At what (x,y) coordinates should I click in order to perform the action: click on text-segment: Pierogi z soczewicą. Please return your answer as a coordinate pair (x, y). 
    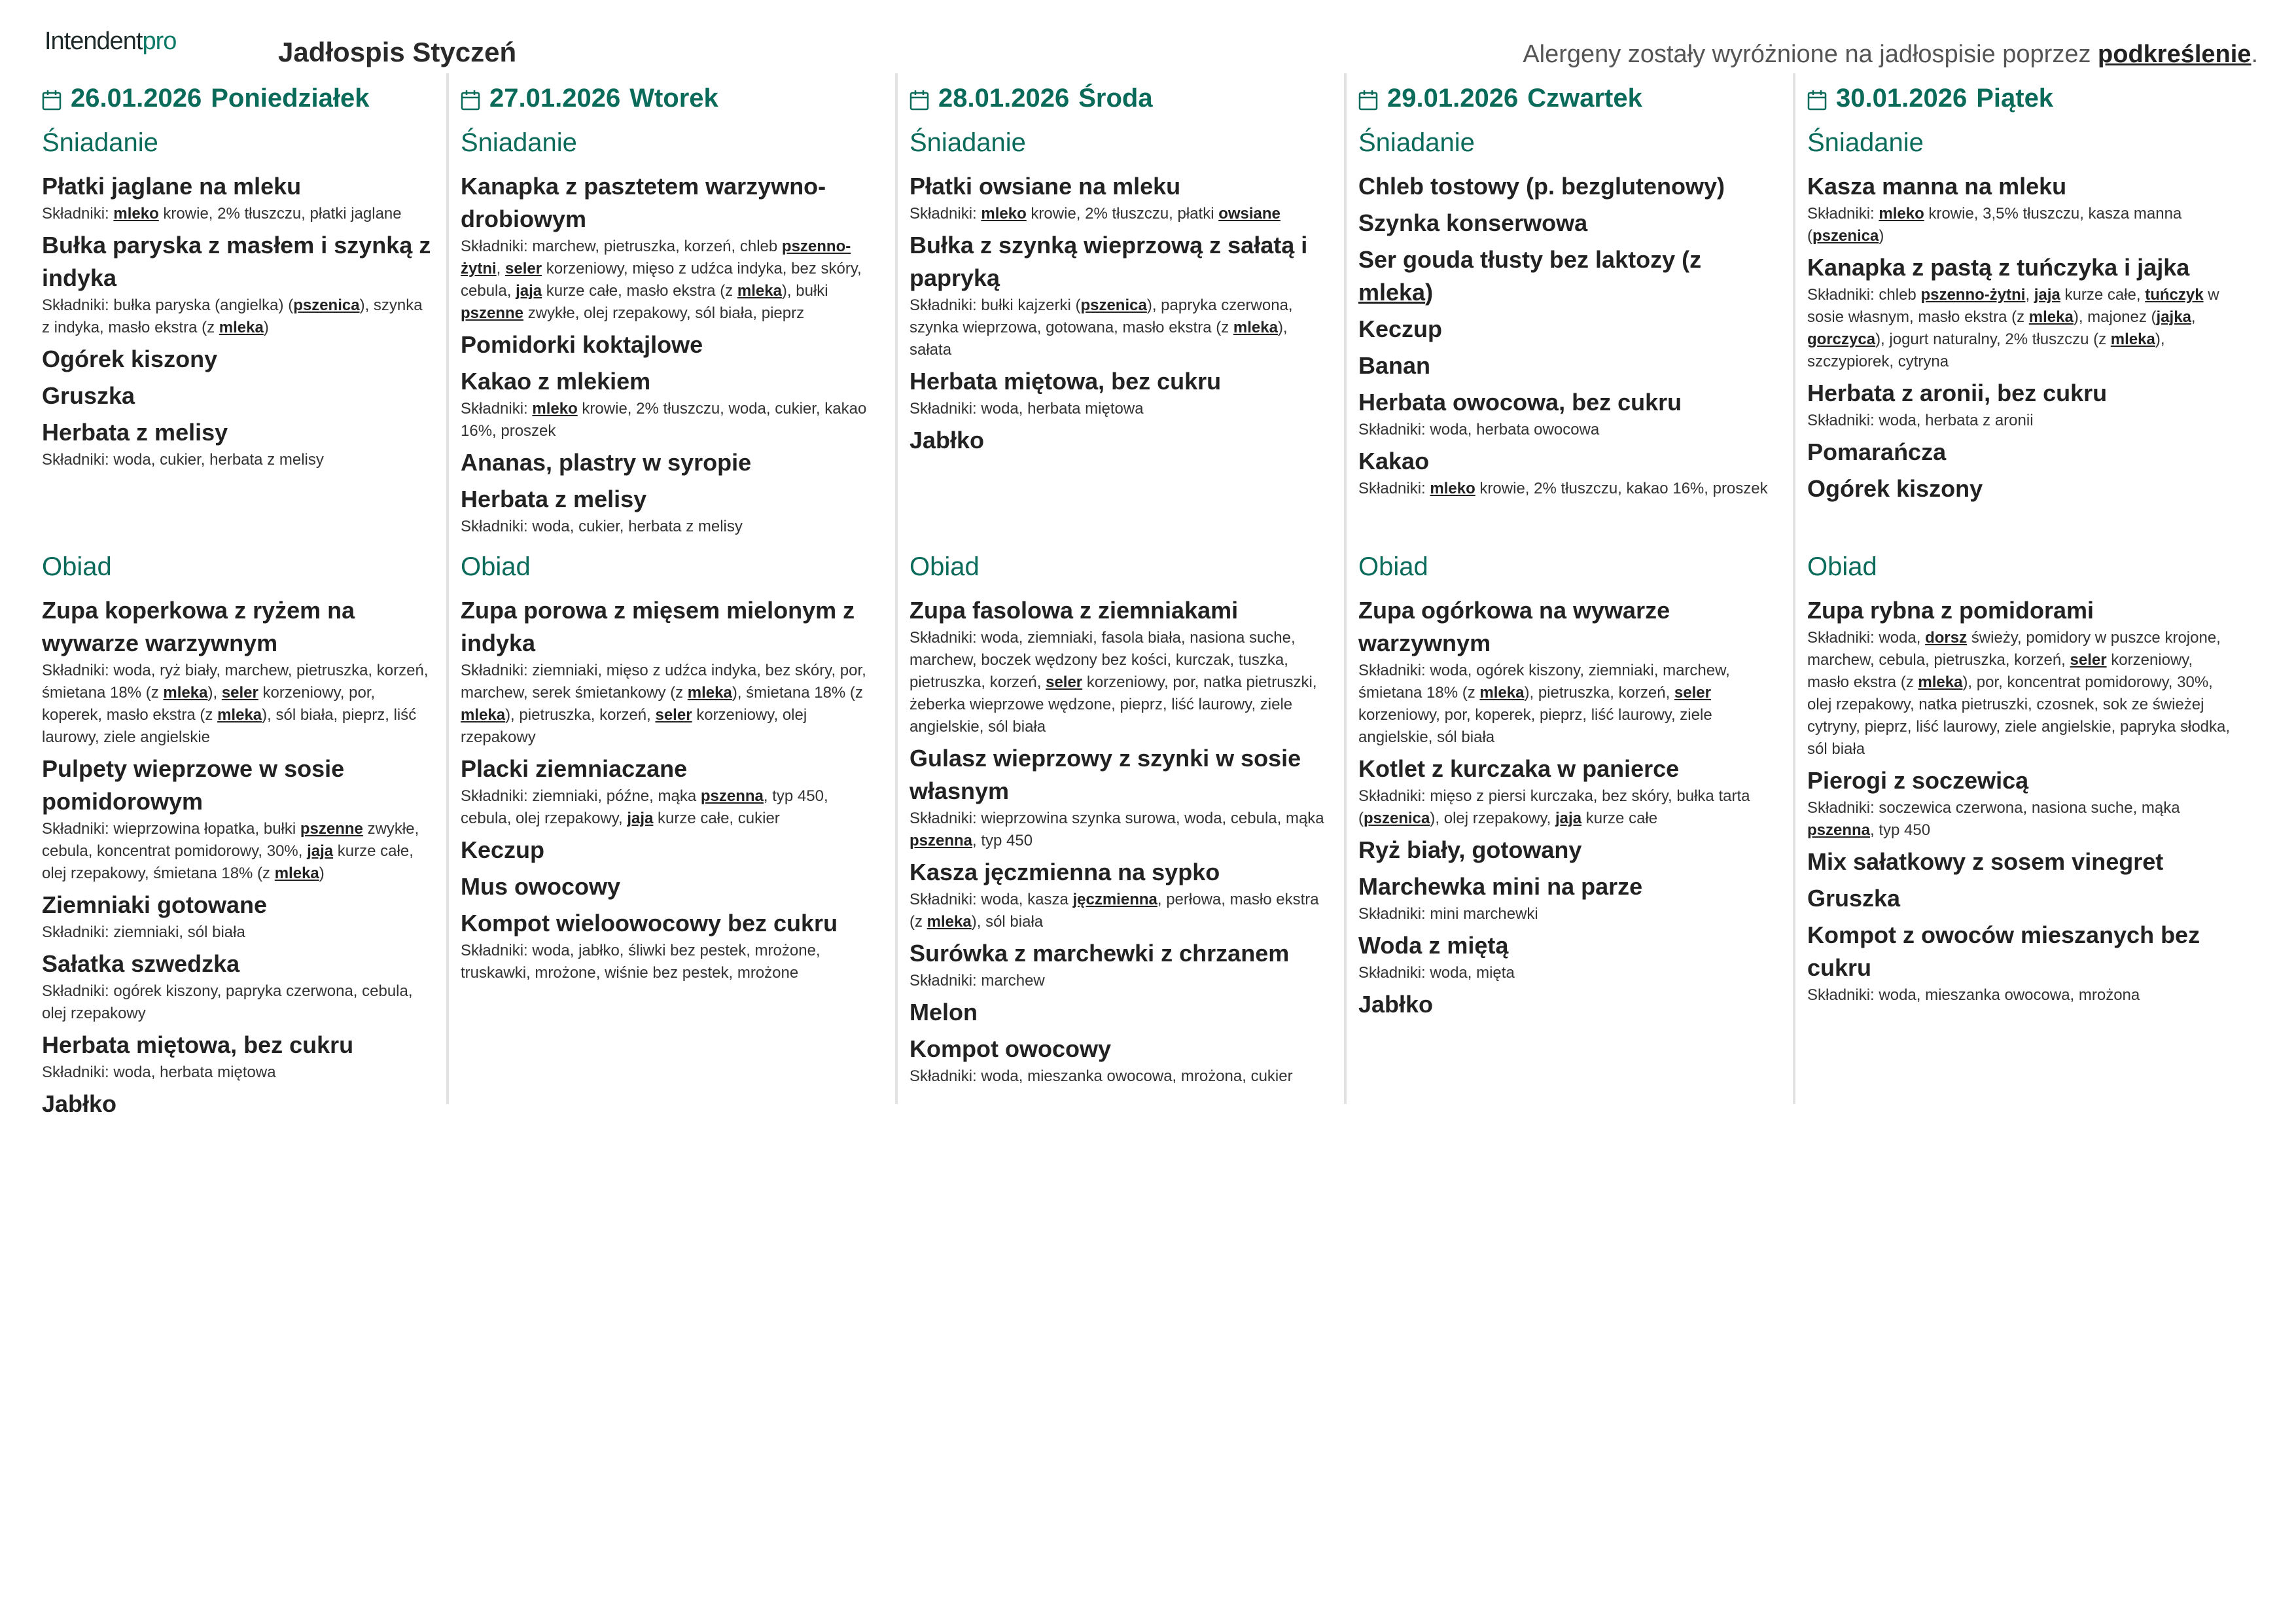
    Looking at the image, I should click on (1918, 781).